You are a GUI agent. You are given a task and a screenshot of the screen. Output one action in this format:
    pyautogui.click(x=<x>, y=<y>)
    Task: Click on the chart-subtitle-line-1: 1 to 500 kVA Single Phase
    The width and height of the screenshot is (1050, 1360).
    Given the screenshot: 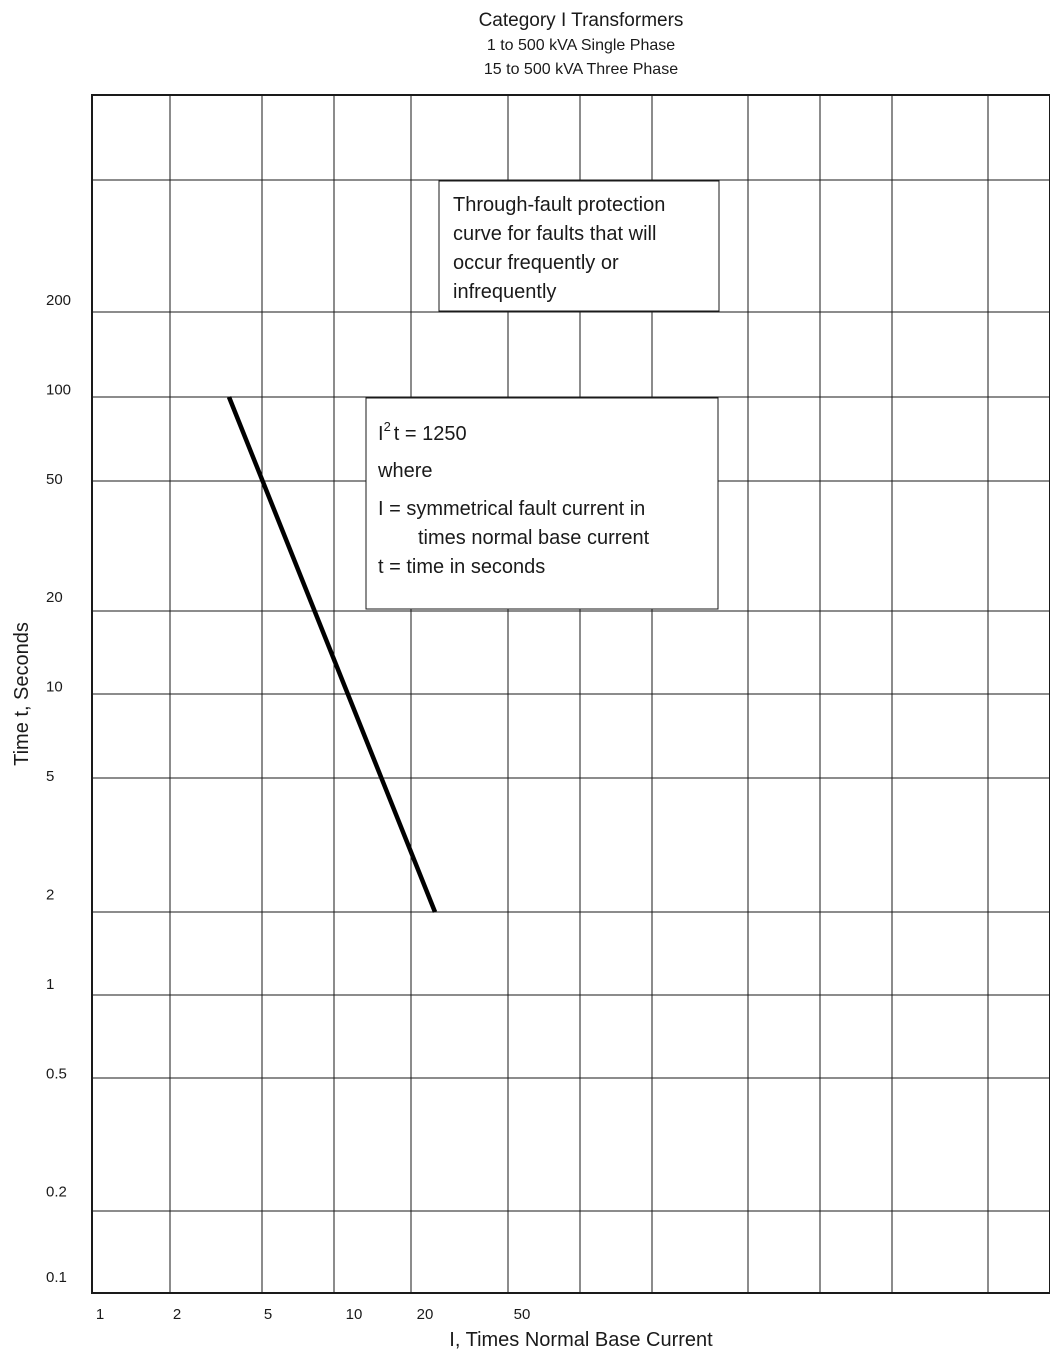 What is the action you would take?
    pyautogui.click(x=581, y=45)
    